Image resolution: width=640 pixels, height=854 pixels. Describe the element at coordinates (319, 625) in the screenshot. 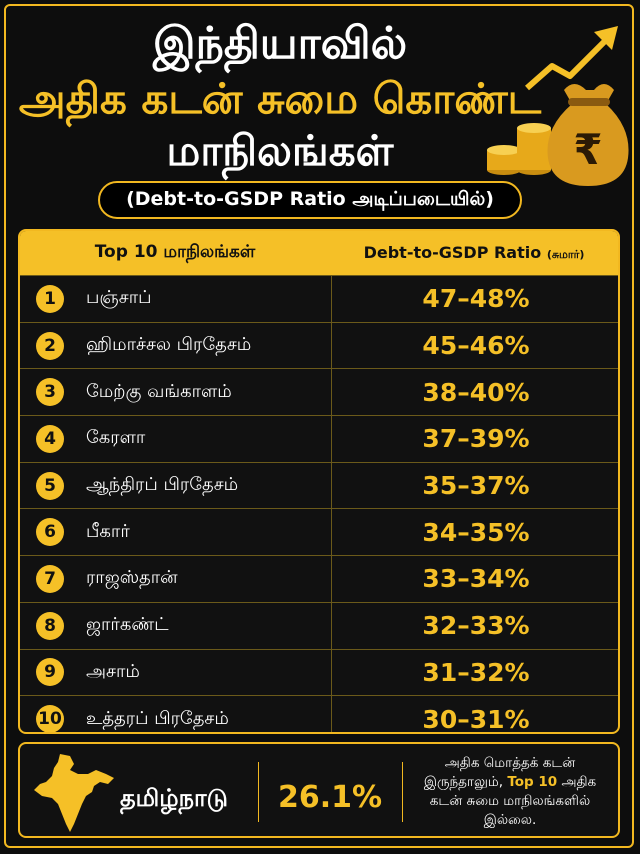

I see `table-row: 8 ஜார்கண்ட் 32–33%` at that location.